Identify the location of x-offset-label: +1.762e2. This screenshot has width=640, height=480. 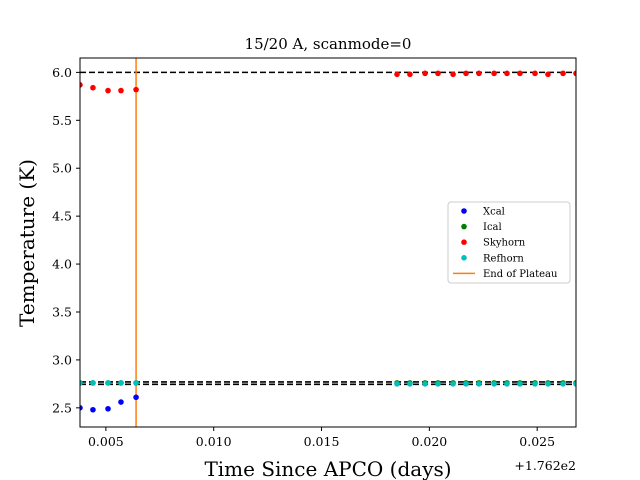
(545, 465).